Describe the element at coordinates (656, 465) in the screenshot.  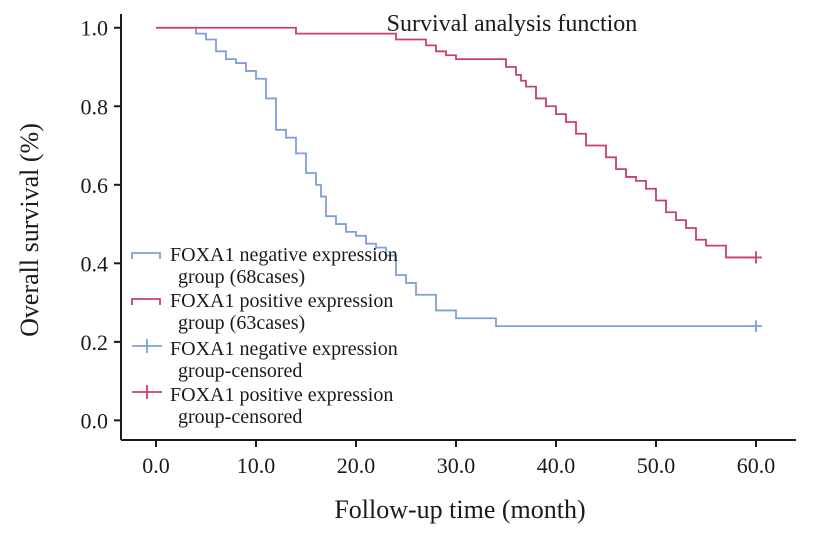
I see `x-tick-label: 50.0` at that location.